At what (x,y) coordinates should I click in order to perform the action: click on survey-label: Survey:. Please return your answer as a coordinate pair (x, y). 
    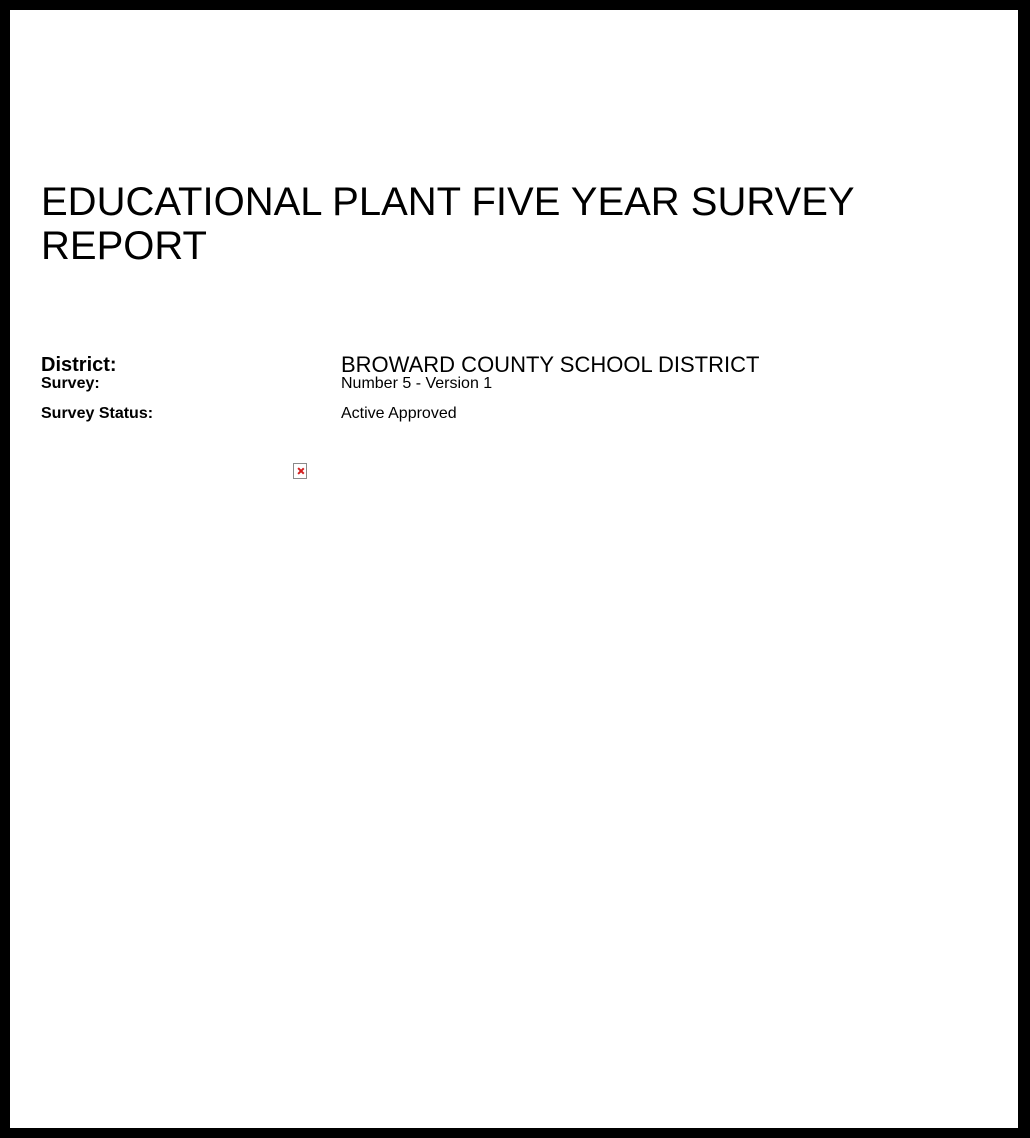
    Looking at the image, I should click on (70, 383).